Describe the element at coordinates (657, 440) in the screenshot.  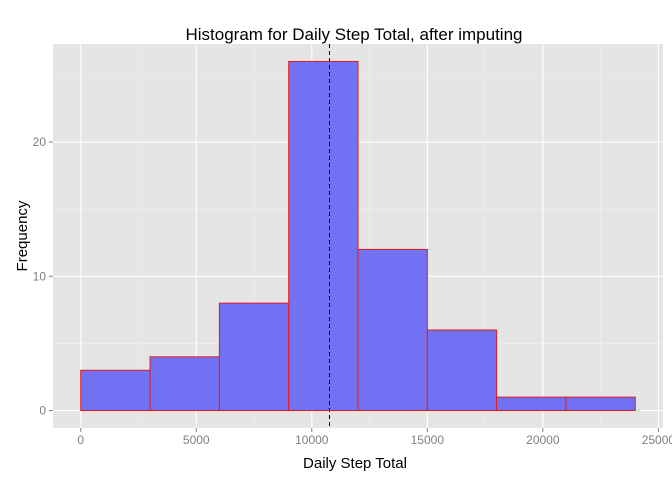
I see `x-tick-label: 25000` at that location.